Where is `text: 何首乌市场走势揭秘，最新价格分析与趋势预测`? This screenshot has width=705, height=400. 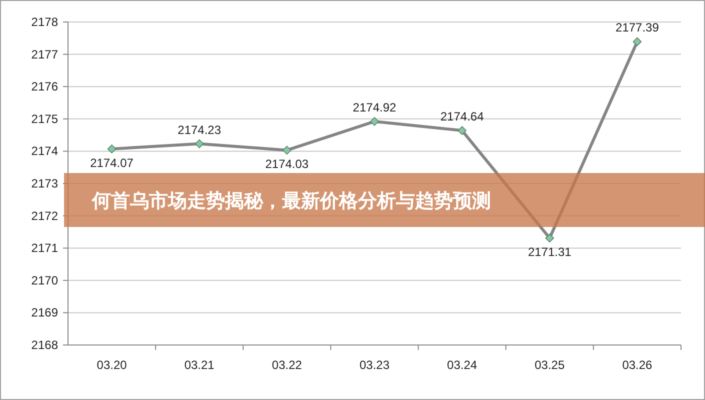 text: 何首乌市场走势揭秘，最新价格分析与趋势预测 is located at coordinates (291, 201).